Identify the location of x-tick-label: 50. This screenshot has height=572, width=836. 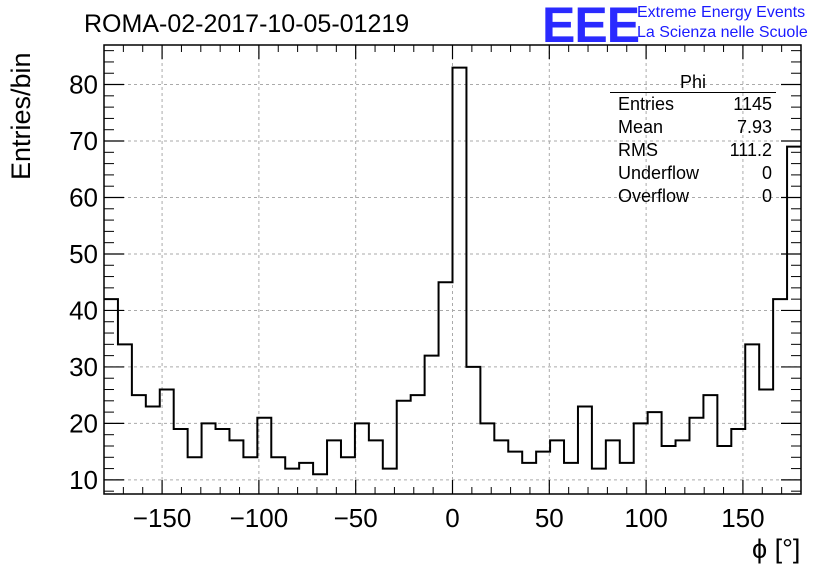
(549, 518).